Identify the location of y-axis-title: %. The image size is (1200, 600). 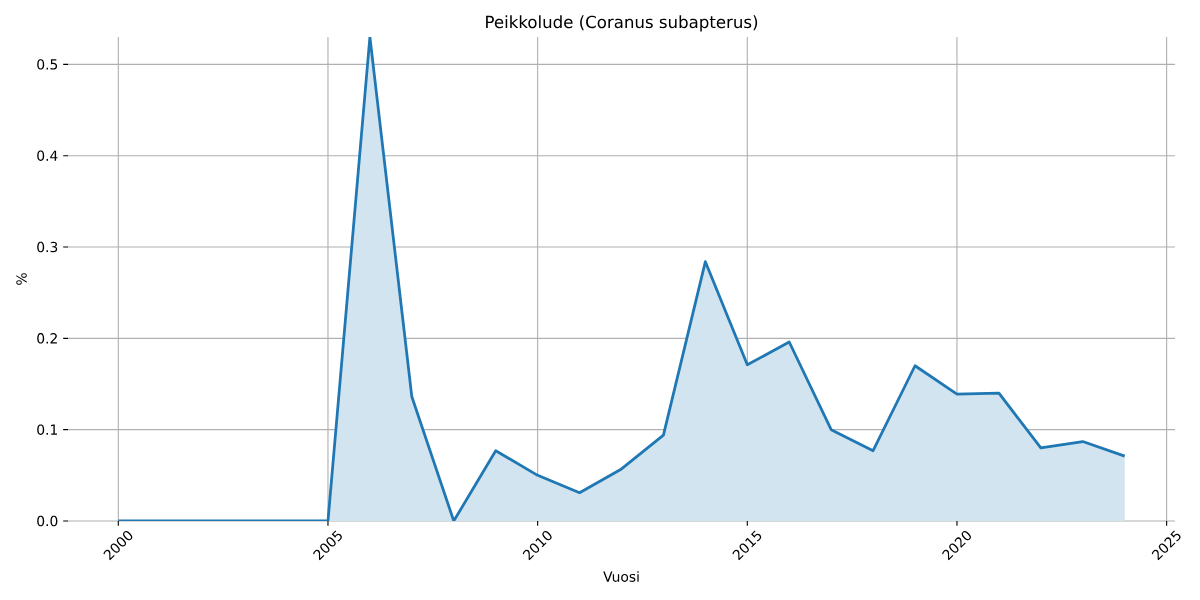
(21, 279).